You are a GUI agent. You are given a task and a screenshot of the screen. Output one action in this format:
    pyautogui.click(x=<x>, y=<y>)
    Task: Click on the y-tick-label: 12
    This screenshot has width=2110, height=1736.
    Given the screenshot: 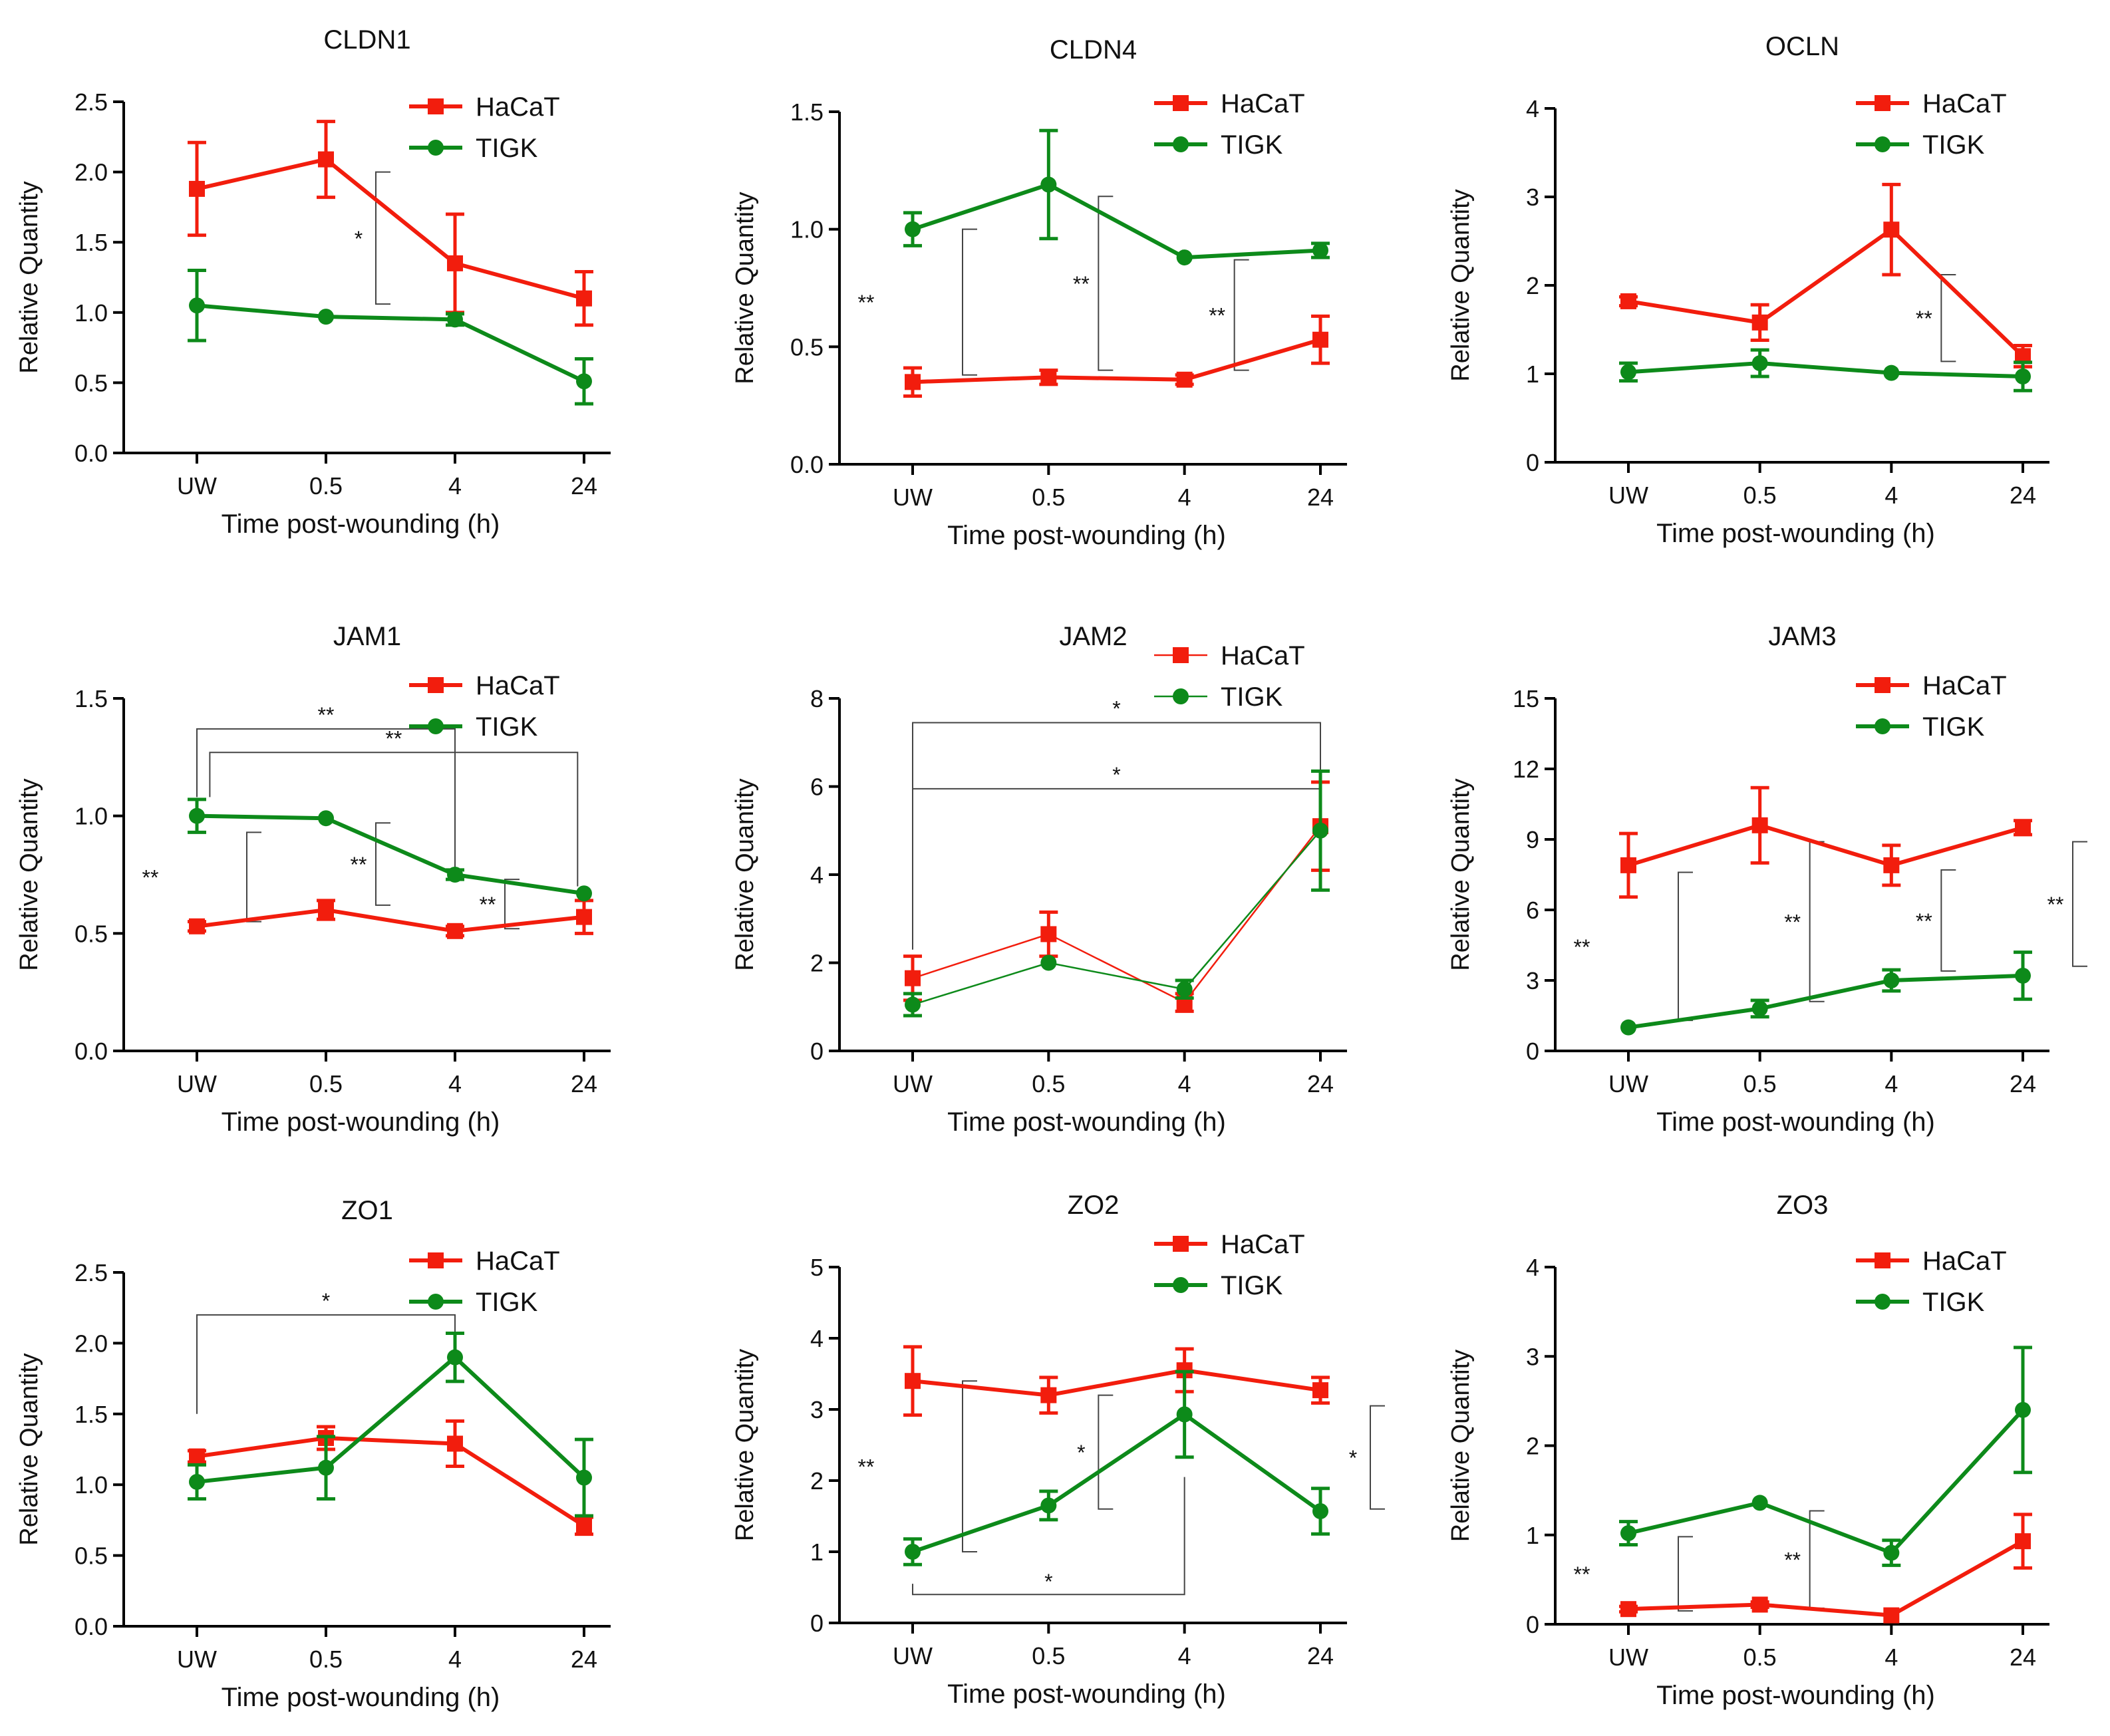 What is the action you would take?
    pyautogui.click(x=1526, y=769)
    